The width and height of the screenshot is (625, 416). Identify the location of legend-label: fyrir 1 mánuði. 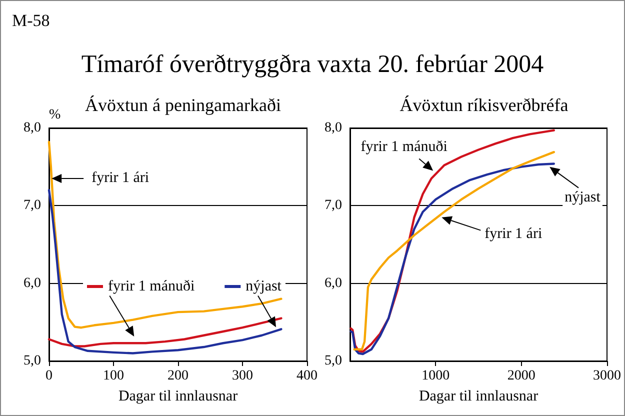
(151, 286).